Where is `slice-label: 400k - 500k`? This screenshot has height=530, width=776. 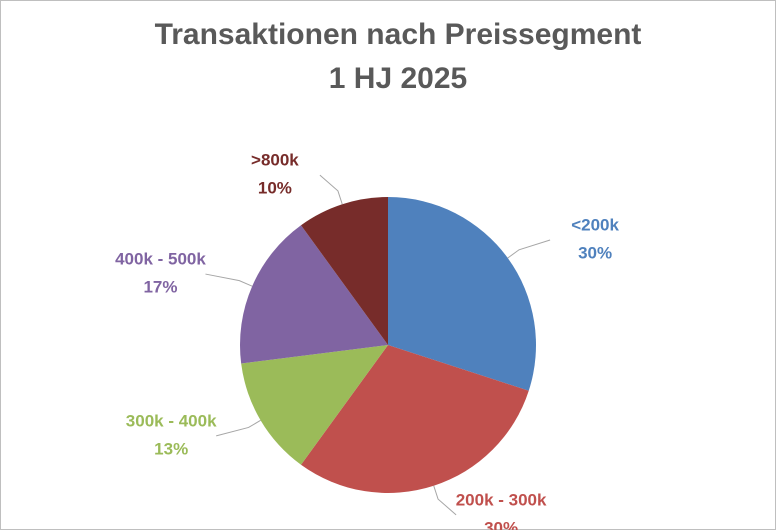 slice-label: 400k - 500k is located at coordinates (160, 259).